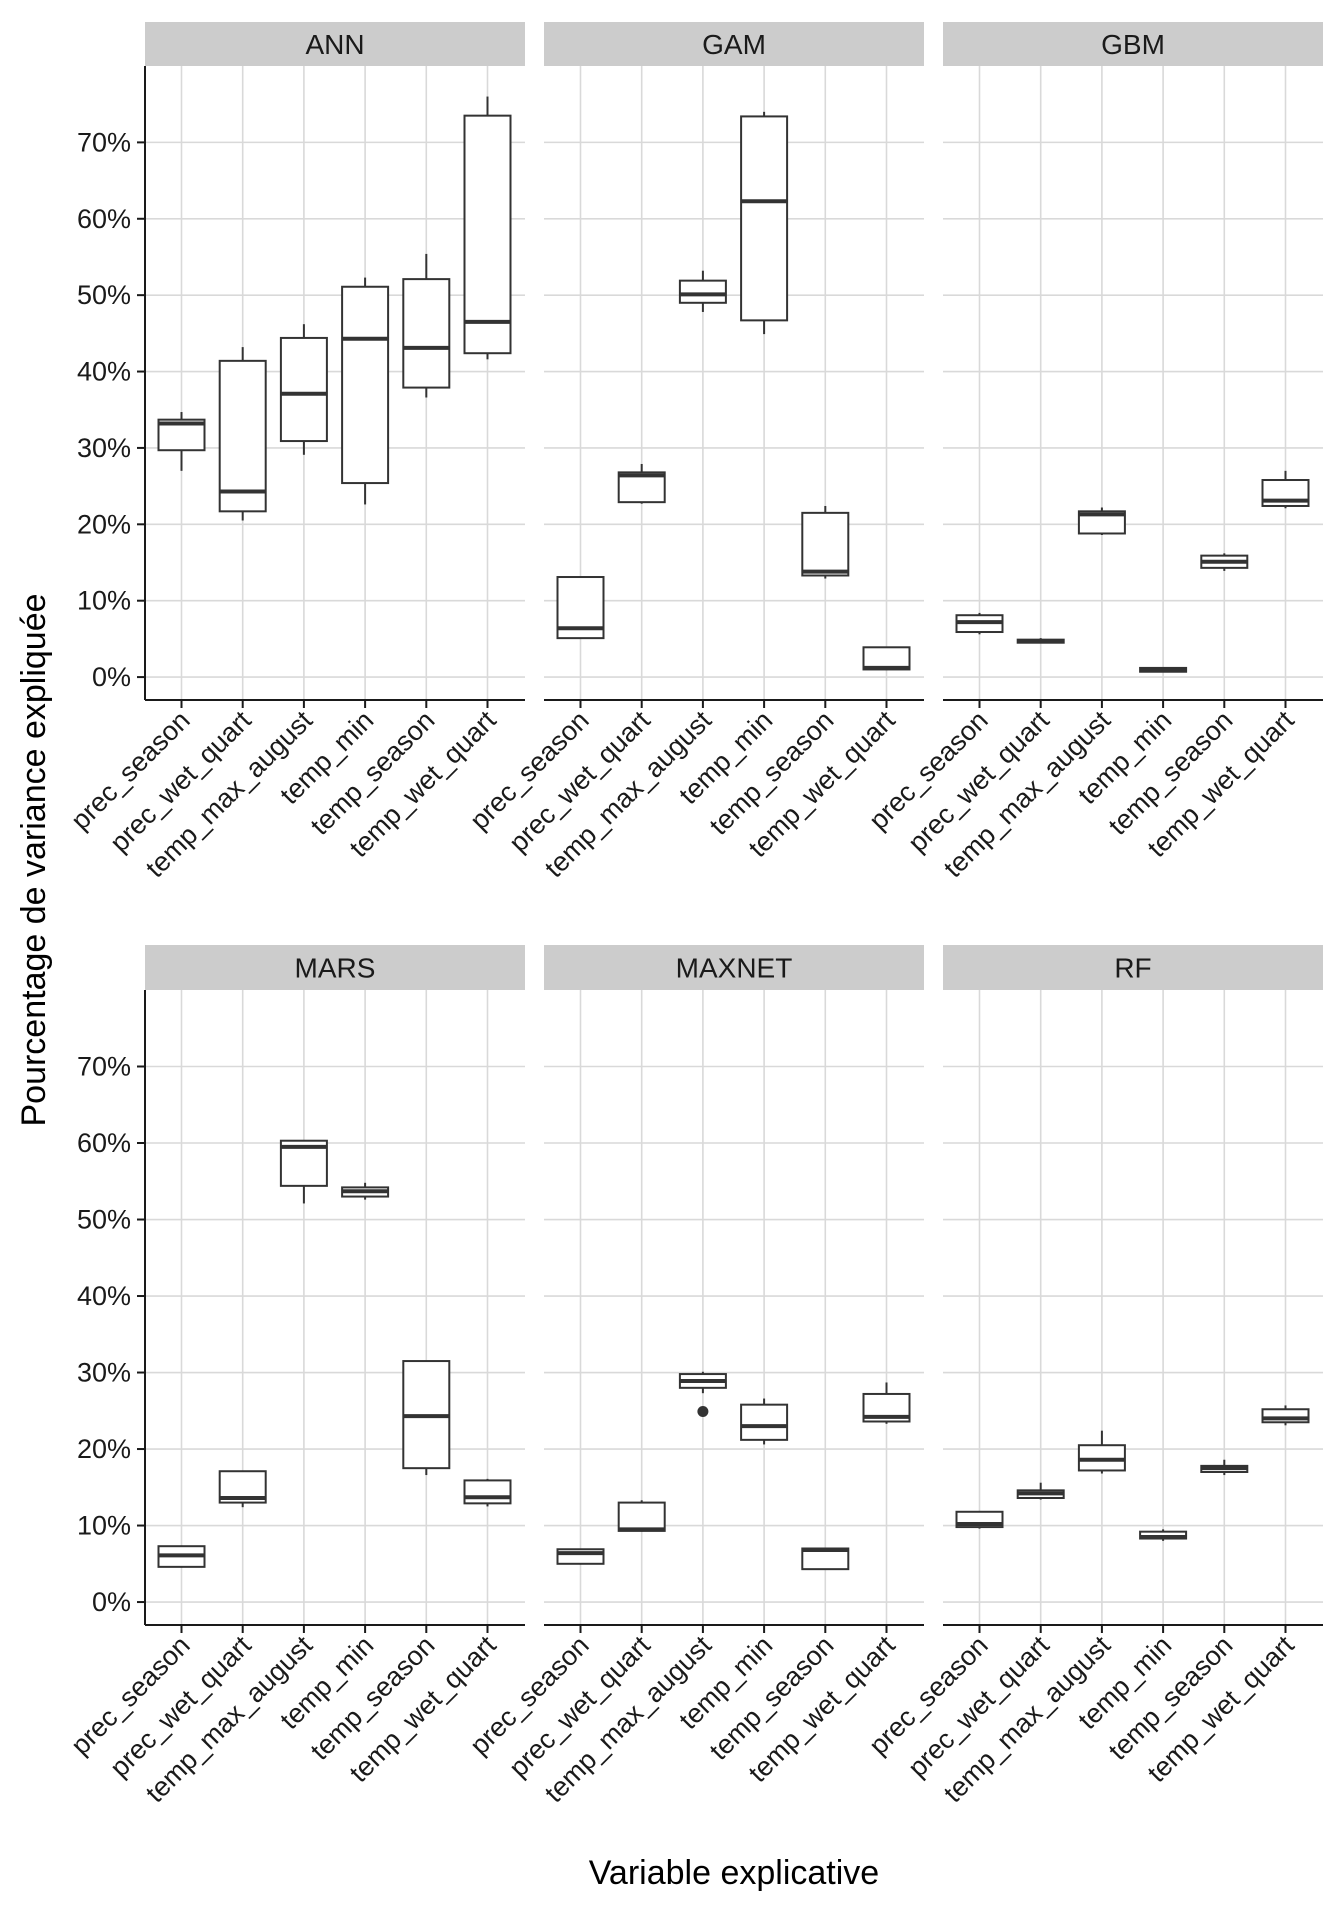 The height and width of the screenshot is (1925, 1344). I want to click on box-maxnet-prec_season, so click(580, 1556).